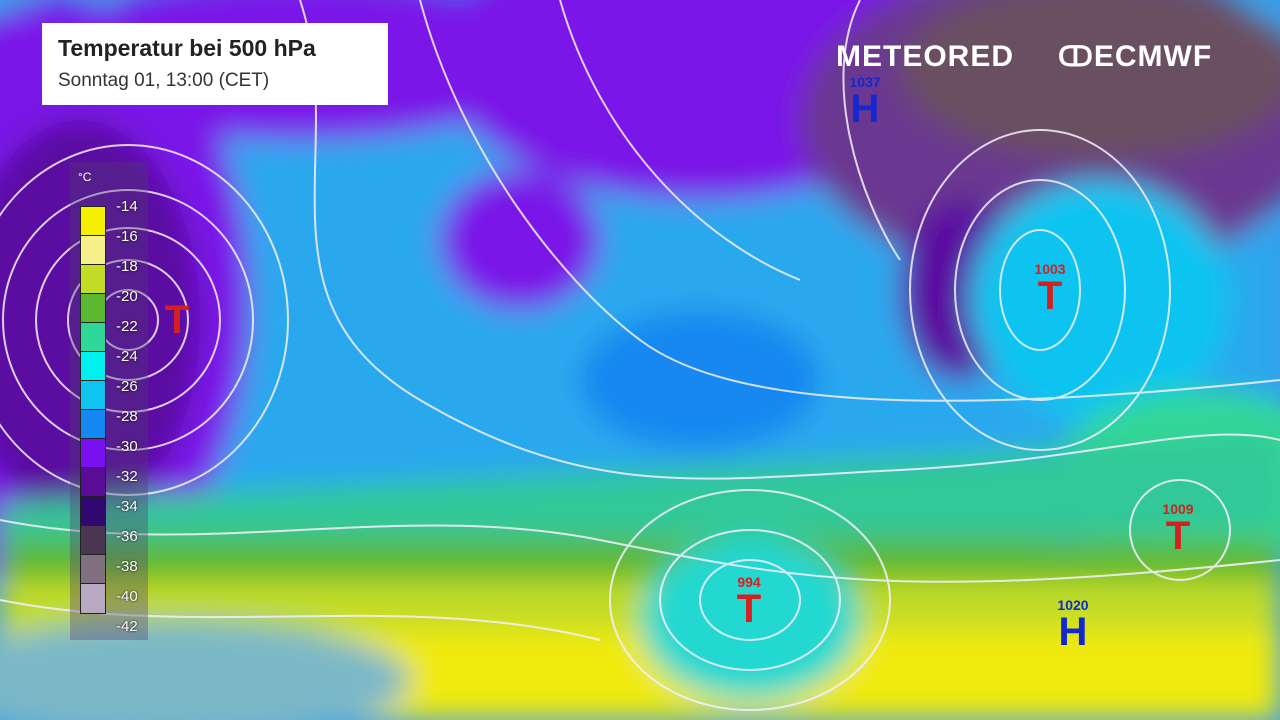 The width and height of the screenshot is (1280, 720). I want to click on map-title: Temperatur bei 500 hPa, so click(187, 48).